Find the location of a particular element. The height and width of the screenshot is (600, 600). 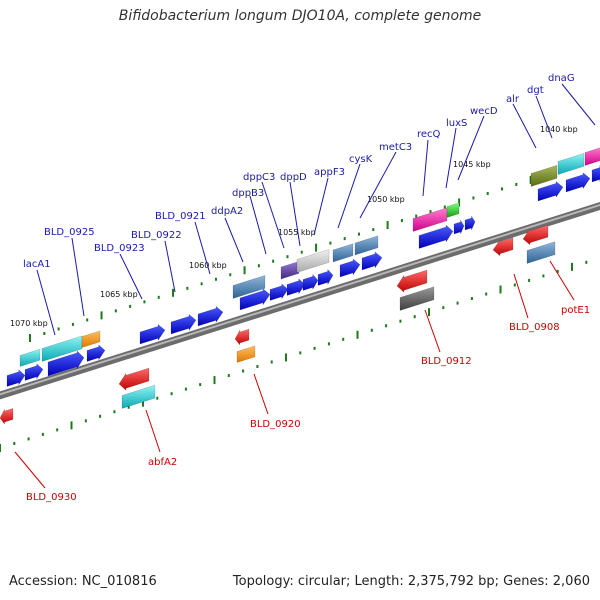

gene-label-BLD_0912: BLD_0912 is located at coordinates (446, 361).